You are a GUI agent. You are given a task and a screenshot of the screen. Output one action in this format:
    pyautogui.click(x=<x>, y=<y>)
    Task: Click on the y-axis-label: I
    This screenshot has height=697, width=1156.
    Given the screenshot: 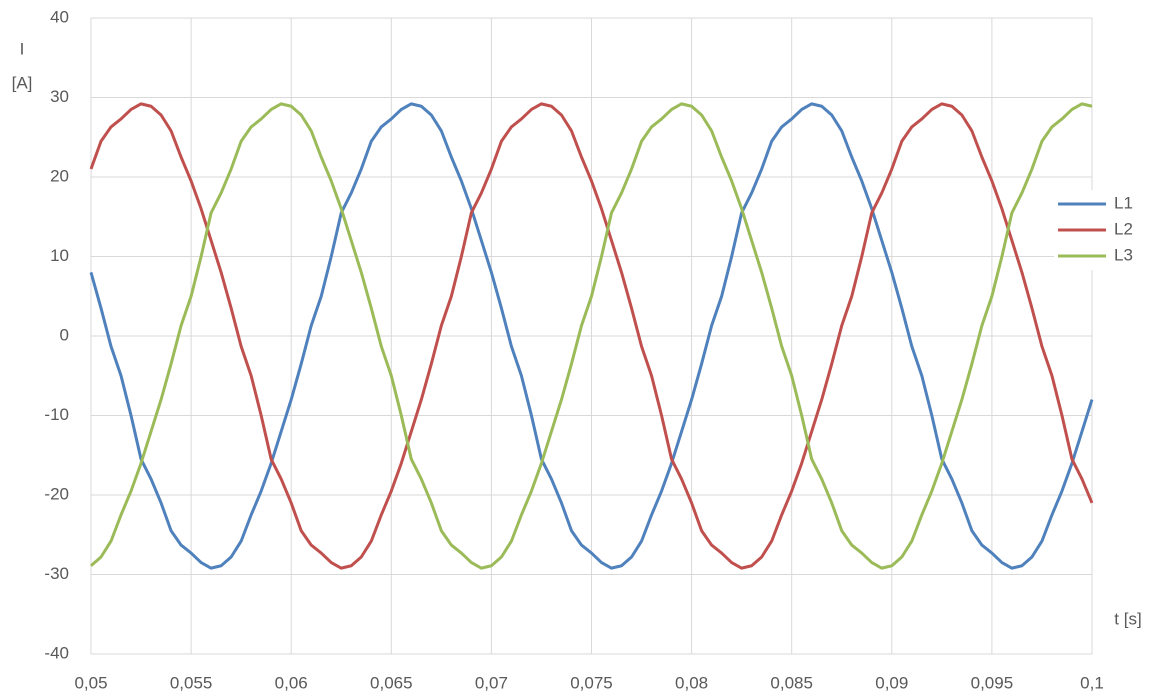 What is the action you would take?
    pyautogui.click(x=22, y=48)
    